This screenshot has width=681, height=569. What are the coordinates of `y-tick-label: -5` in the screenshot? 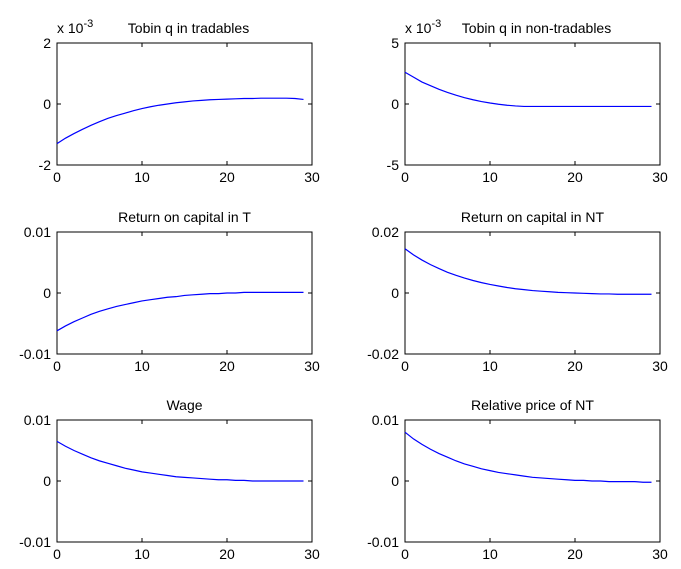 It's located at (393, 165).